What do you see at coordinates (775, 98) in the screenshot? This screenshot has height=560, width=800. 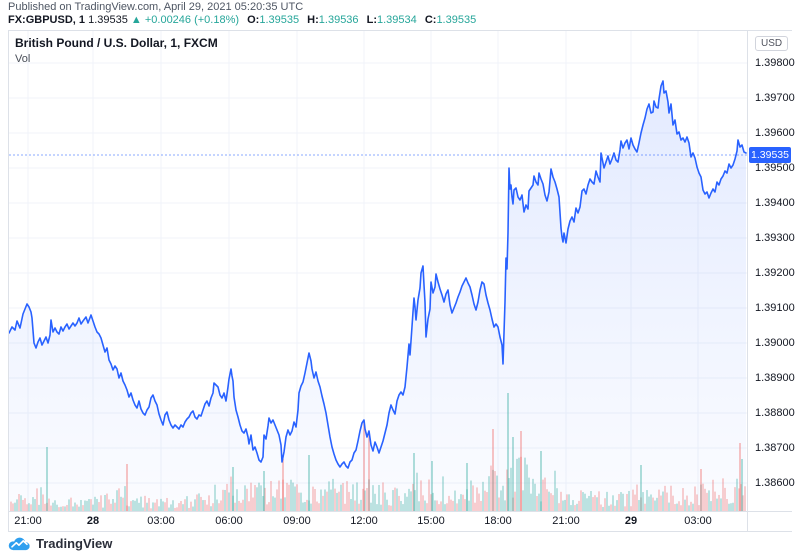 I see `price-tick-label: 1.39700` at bounding box center [775, 98].